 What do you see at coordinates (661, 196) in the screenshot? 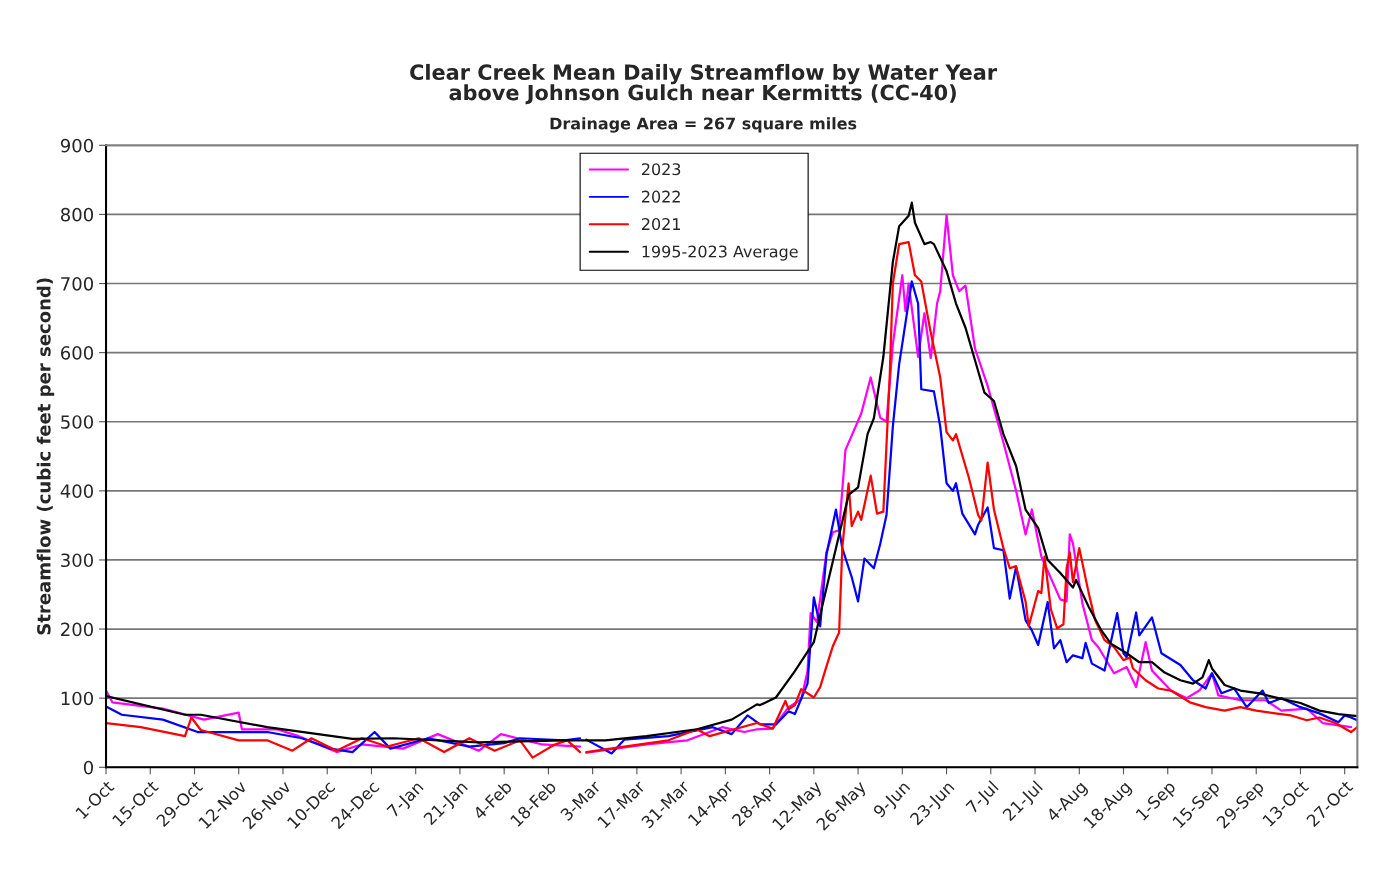
I see `legend-label: 2022` at bounding box center [661, 196].